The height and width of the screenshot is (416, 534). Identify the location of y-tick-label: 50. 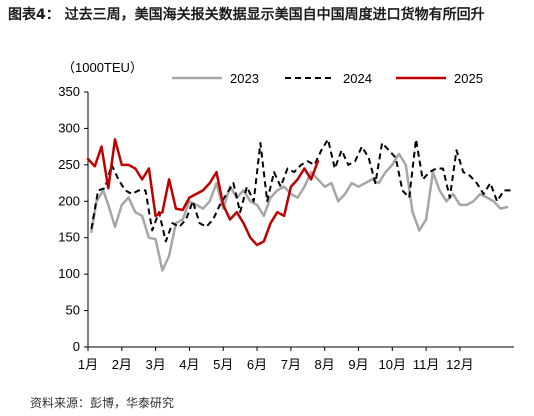
(73, 310).